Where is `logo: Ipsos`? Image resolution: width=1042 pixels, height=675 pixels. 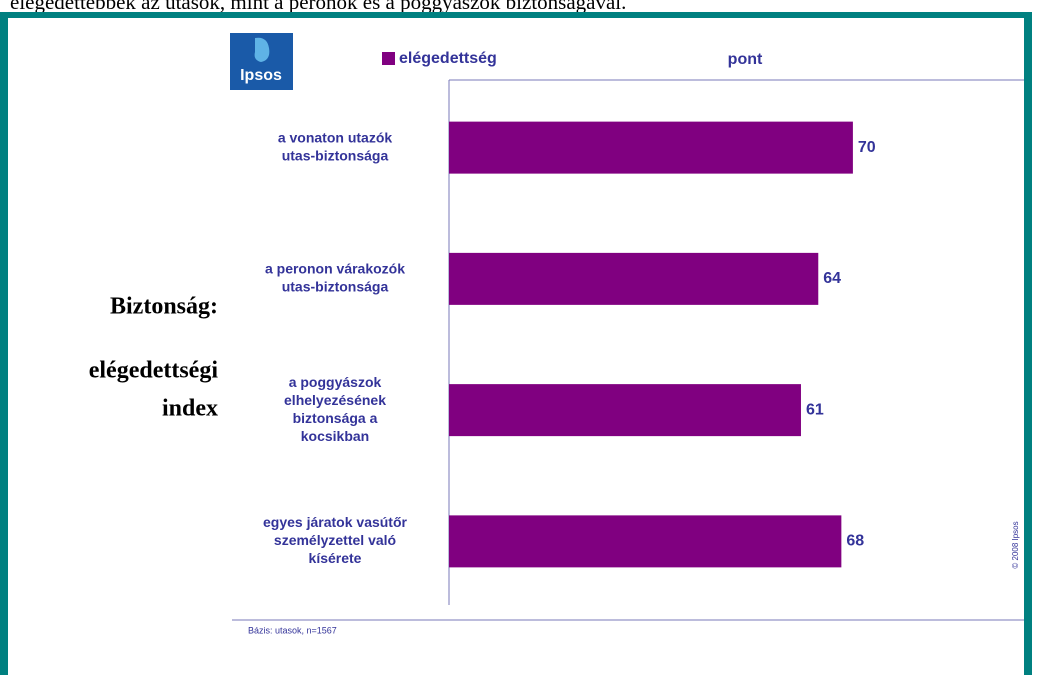 logo: Ipsos is located at coordinates (261, 61).